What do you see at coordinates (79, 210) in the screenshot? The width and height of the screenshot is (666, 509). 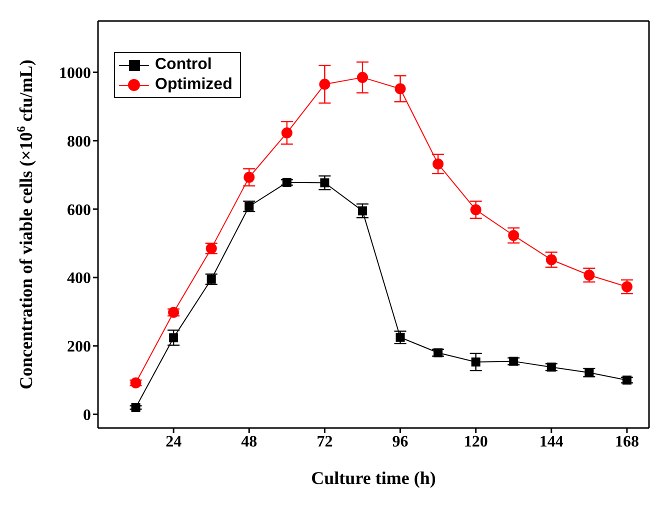 I see `y-tick-label: 600` at bounding box center [79, 210].